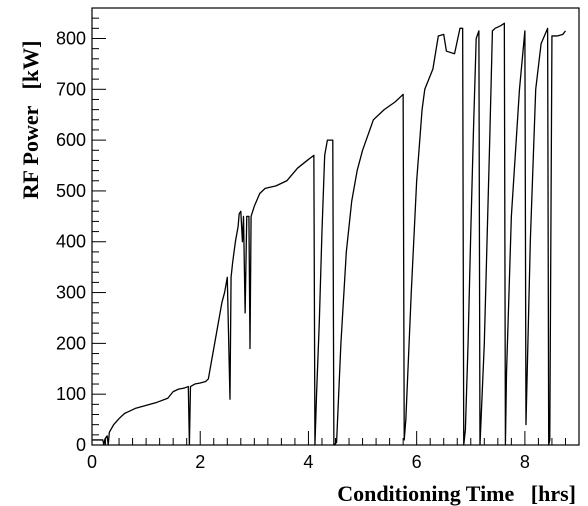 This screenshot has height=506, width=588. What do you see at coordinates (71, 394) in the screenshot?
I see `y-tick-label: 100` at bounding box center [71, 394].